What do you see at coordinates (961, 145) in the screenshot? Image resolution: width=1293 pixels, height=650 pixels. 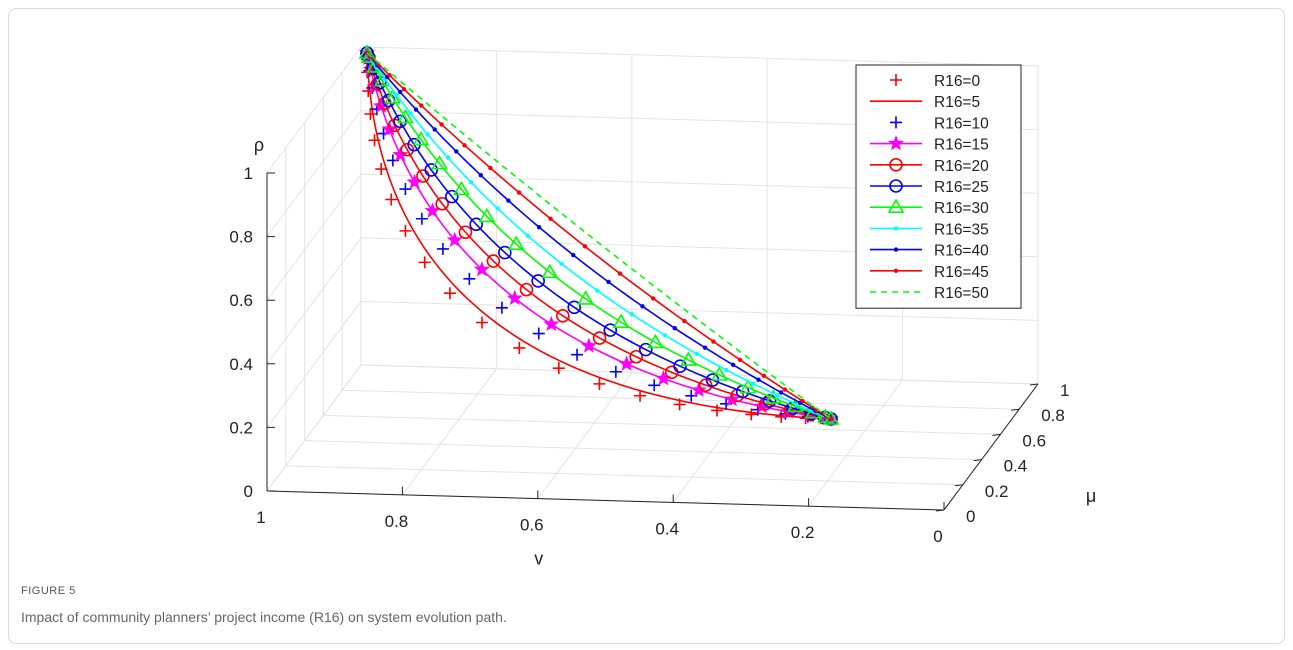 I see `legend-entry: R16=15` at bounding box center [961, 145].